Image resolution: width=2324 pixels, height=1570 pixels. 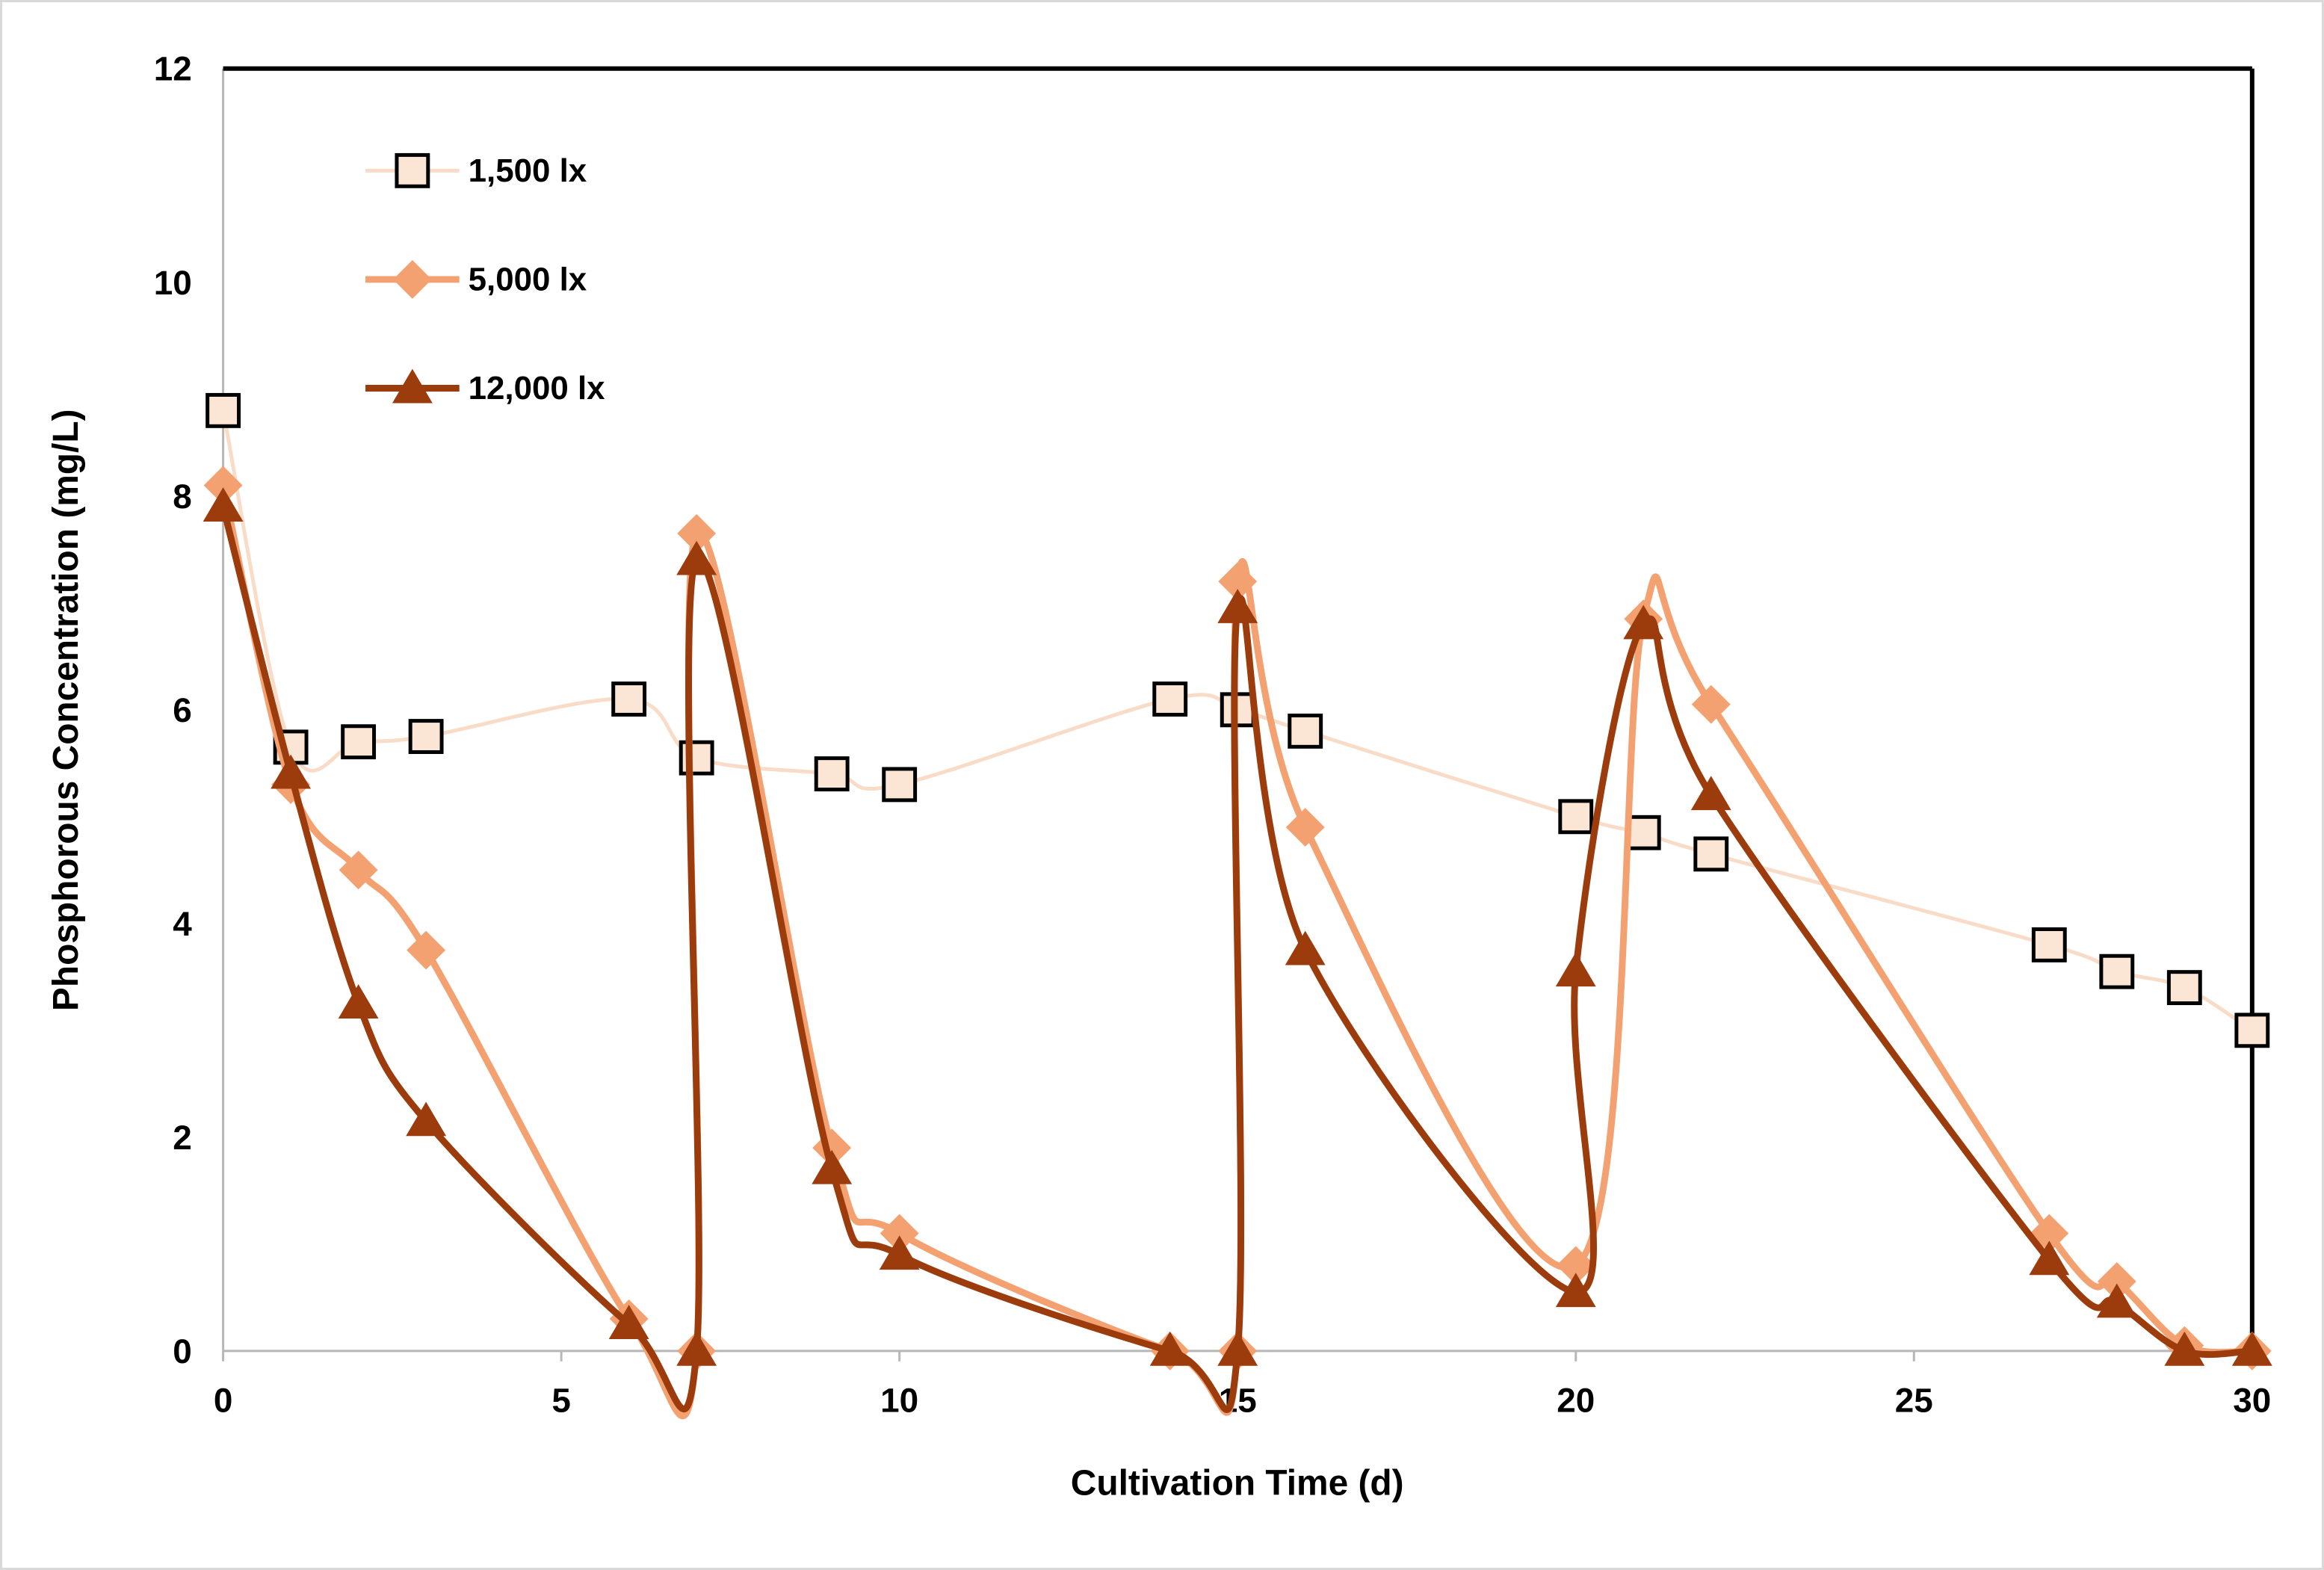 I want to click on x-tick-label: 30, so click(x=2252, y=1400).